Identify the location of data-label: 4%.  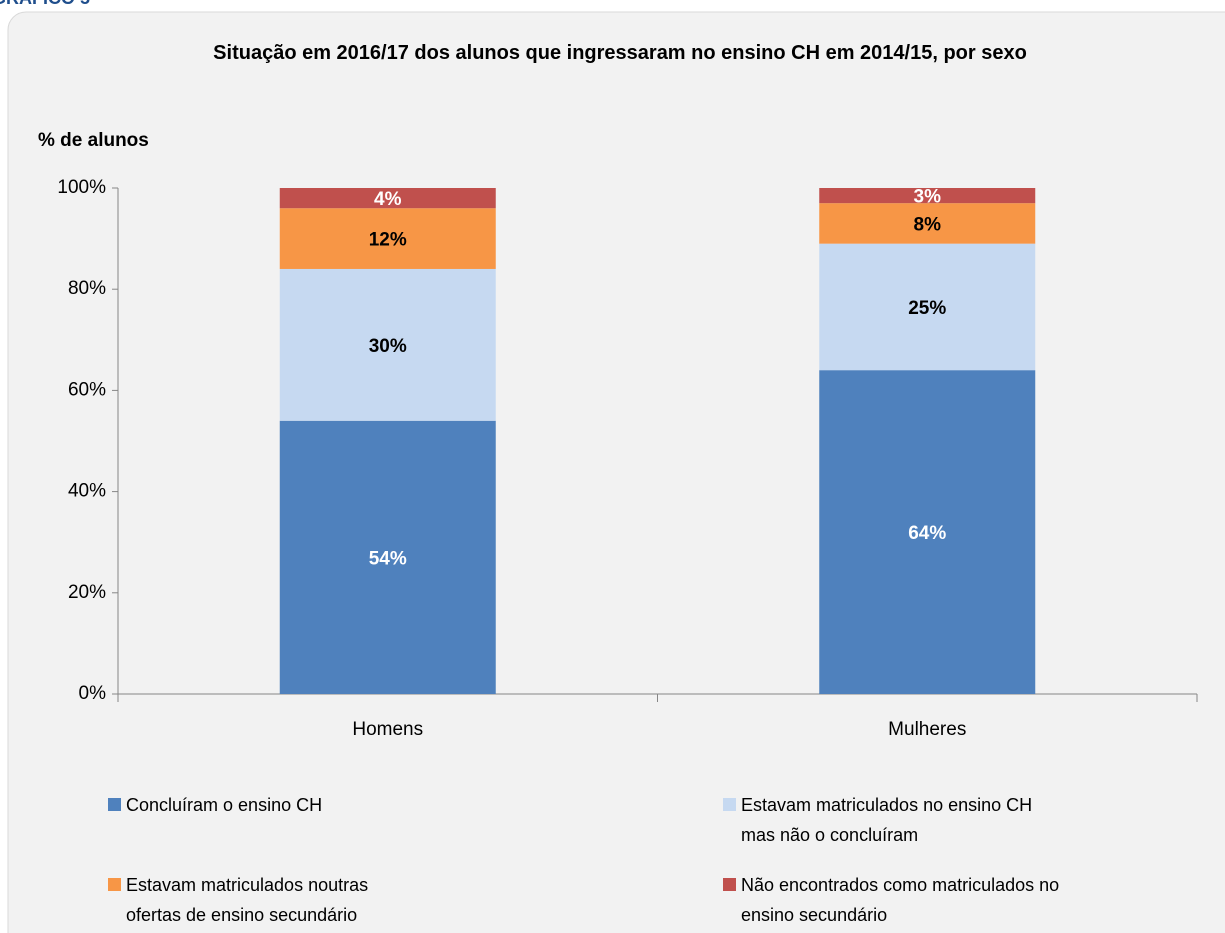
(388, 199).